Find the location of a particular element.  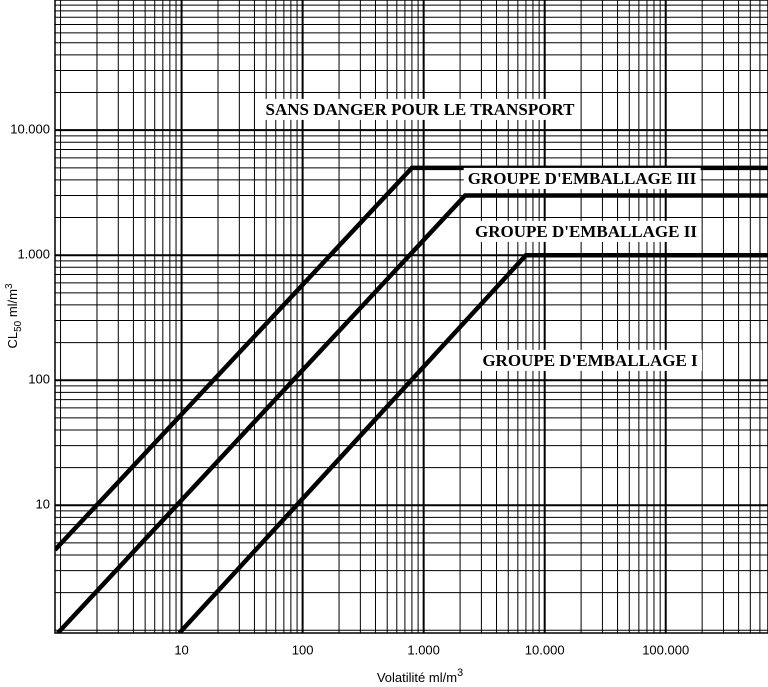

y-axis-label-sup: 3 is located at coordinates (9, 286).